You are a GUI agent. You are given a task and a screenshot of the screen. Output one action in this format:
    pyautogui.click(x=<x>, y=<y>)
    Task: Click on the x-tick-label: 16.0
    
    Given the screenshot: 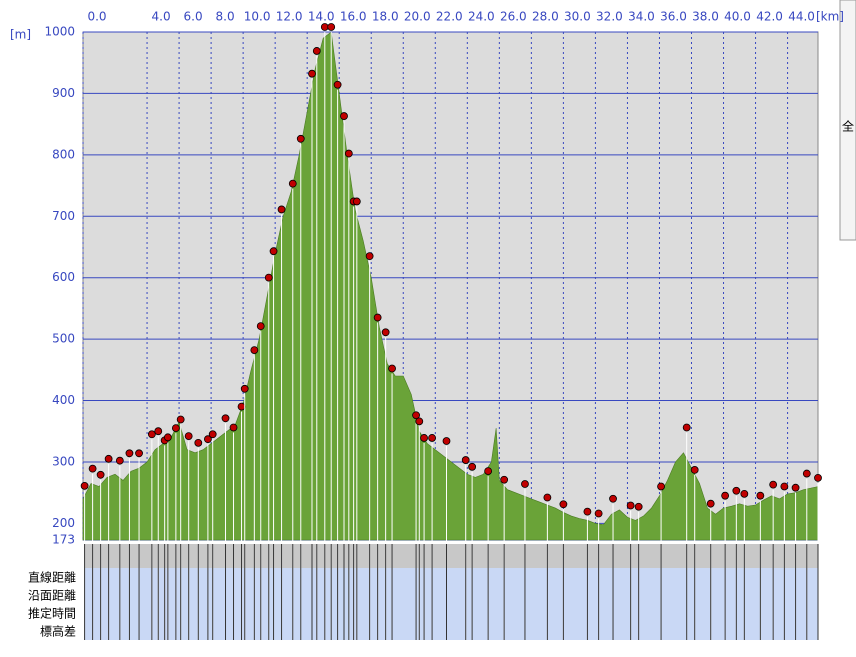 What is the action you would take?
    pyautogui.click(x=353, y=17)
    